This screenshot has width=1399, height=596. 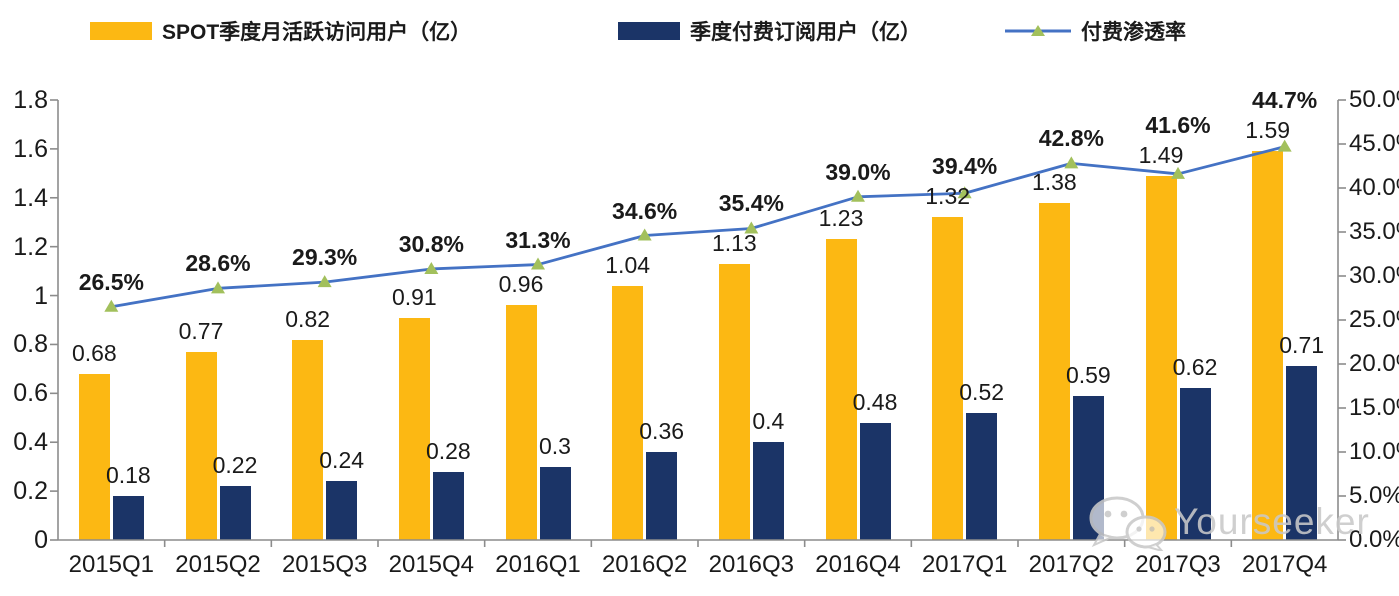 What do you see at coordinates (30, 393) in the screenshot?
I see `left-axis-tick-label: 0.6` at bounding box center [30, 393].